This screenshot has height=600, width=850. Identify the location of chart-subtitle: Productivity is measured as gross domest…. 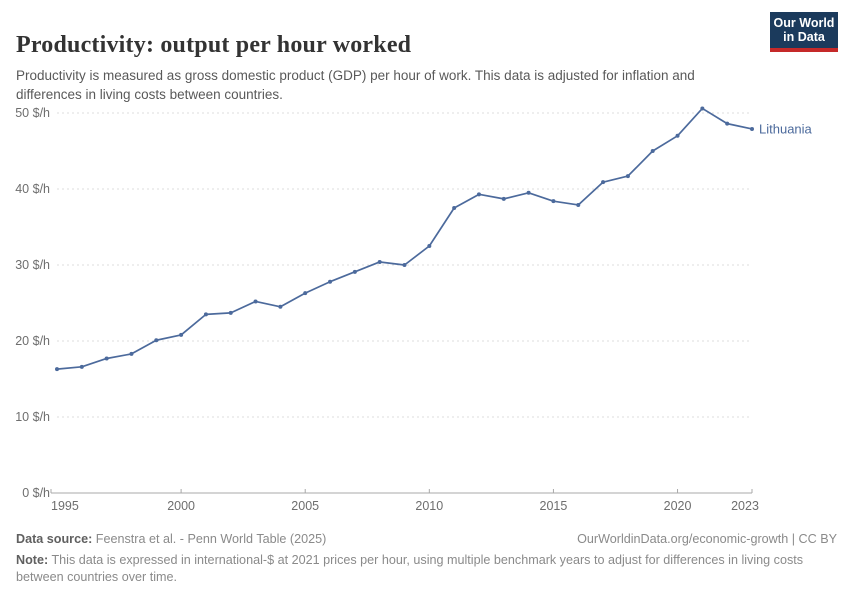
(355, 84).